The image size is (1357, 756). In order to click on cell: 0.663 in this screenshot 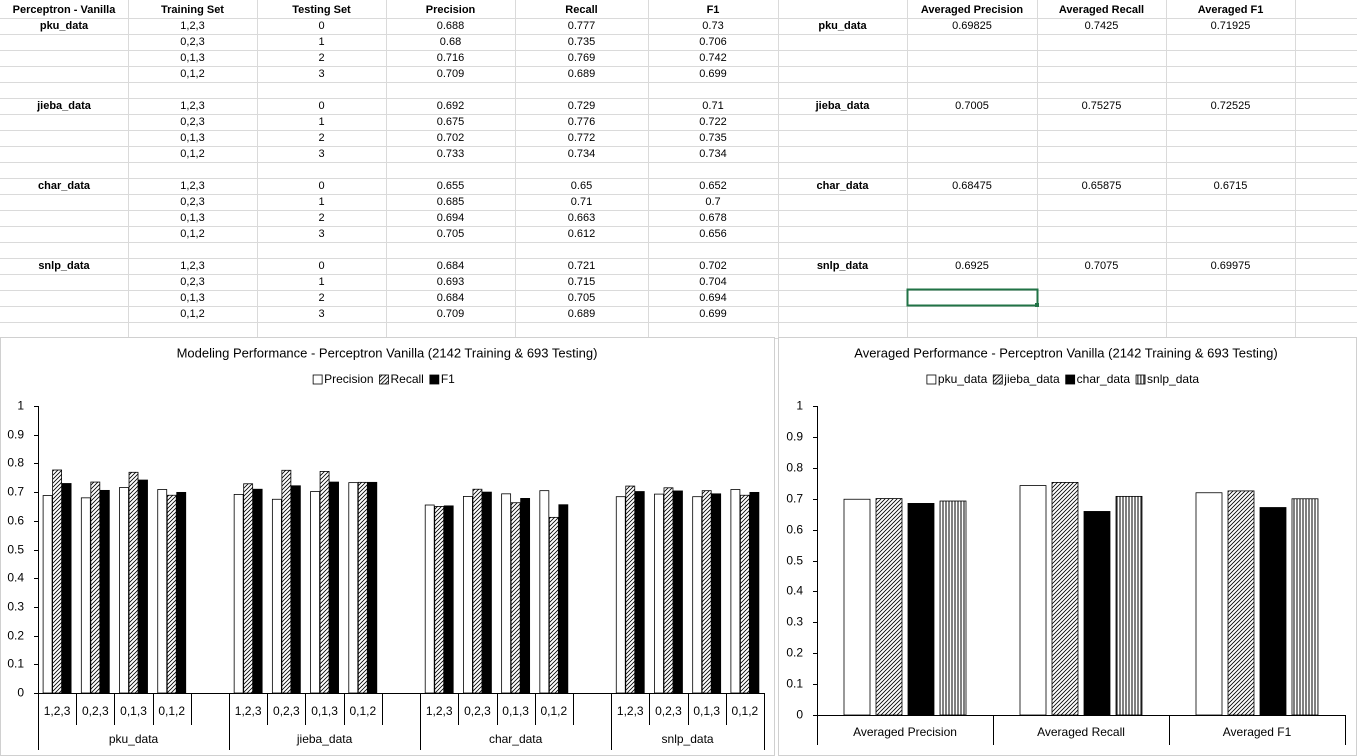, I will do `click(582, 218)`.